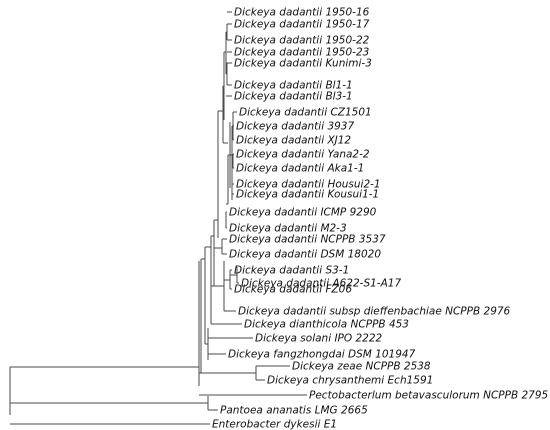 The image size is (550, 430). Describe the element at coordinates (301, 53) in the screenshot. I see `taxon-label: Dickeya dadantii 1950-23` at that location.